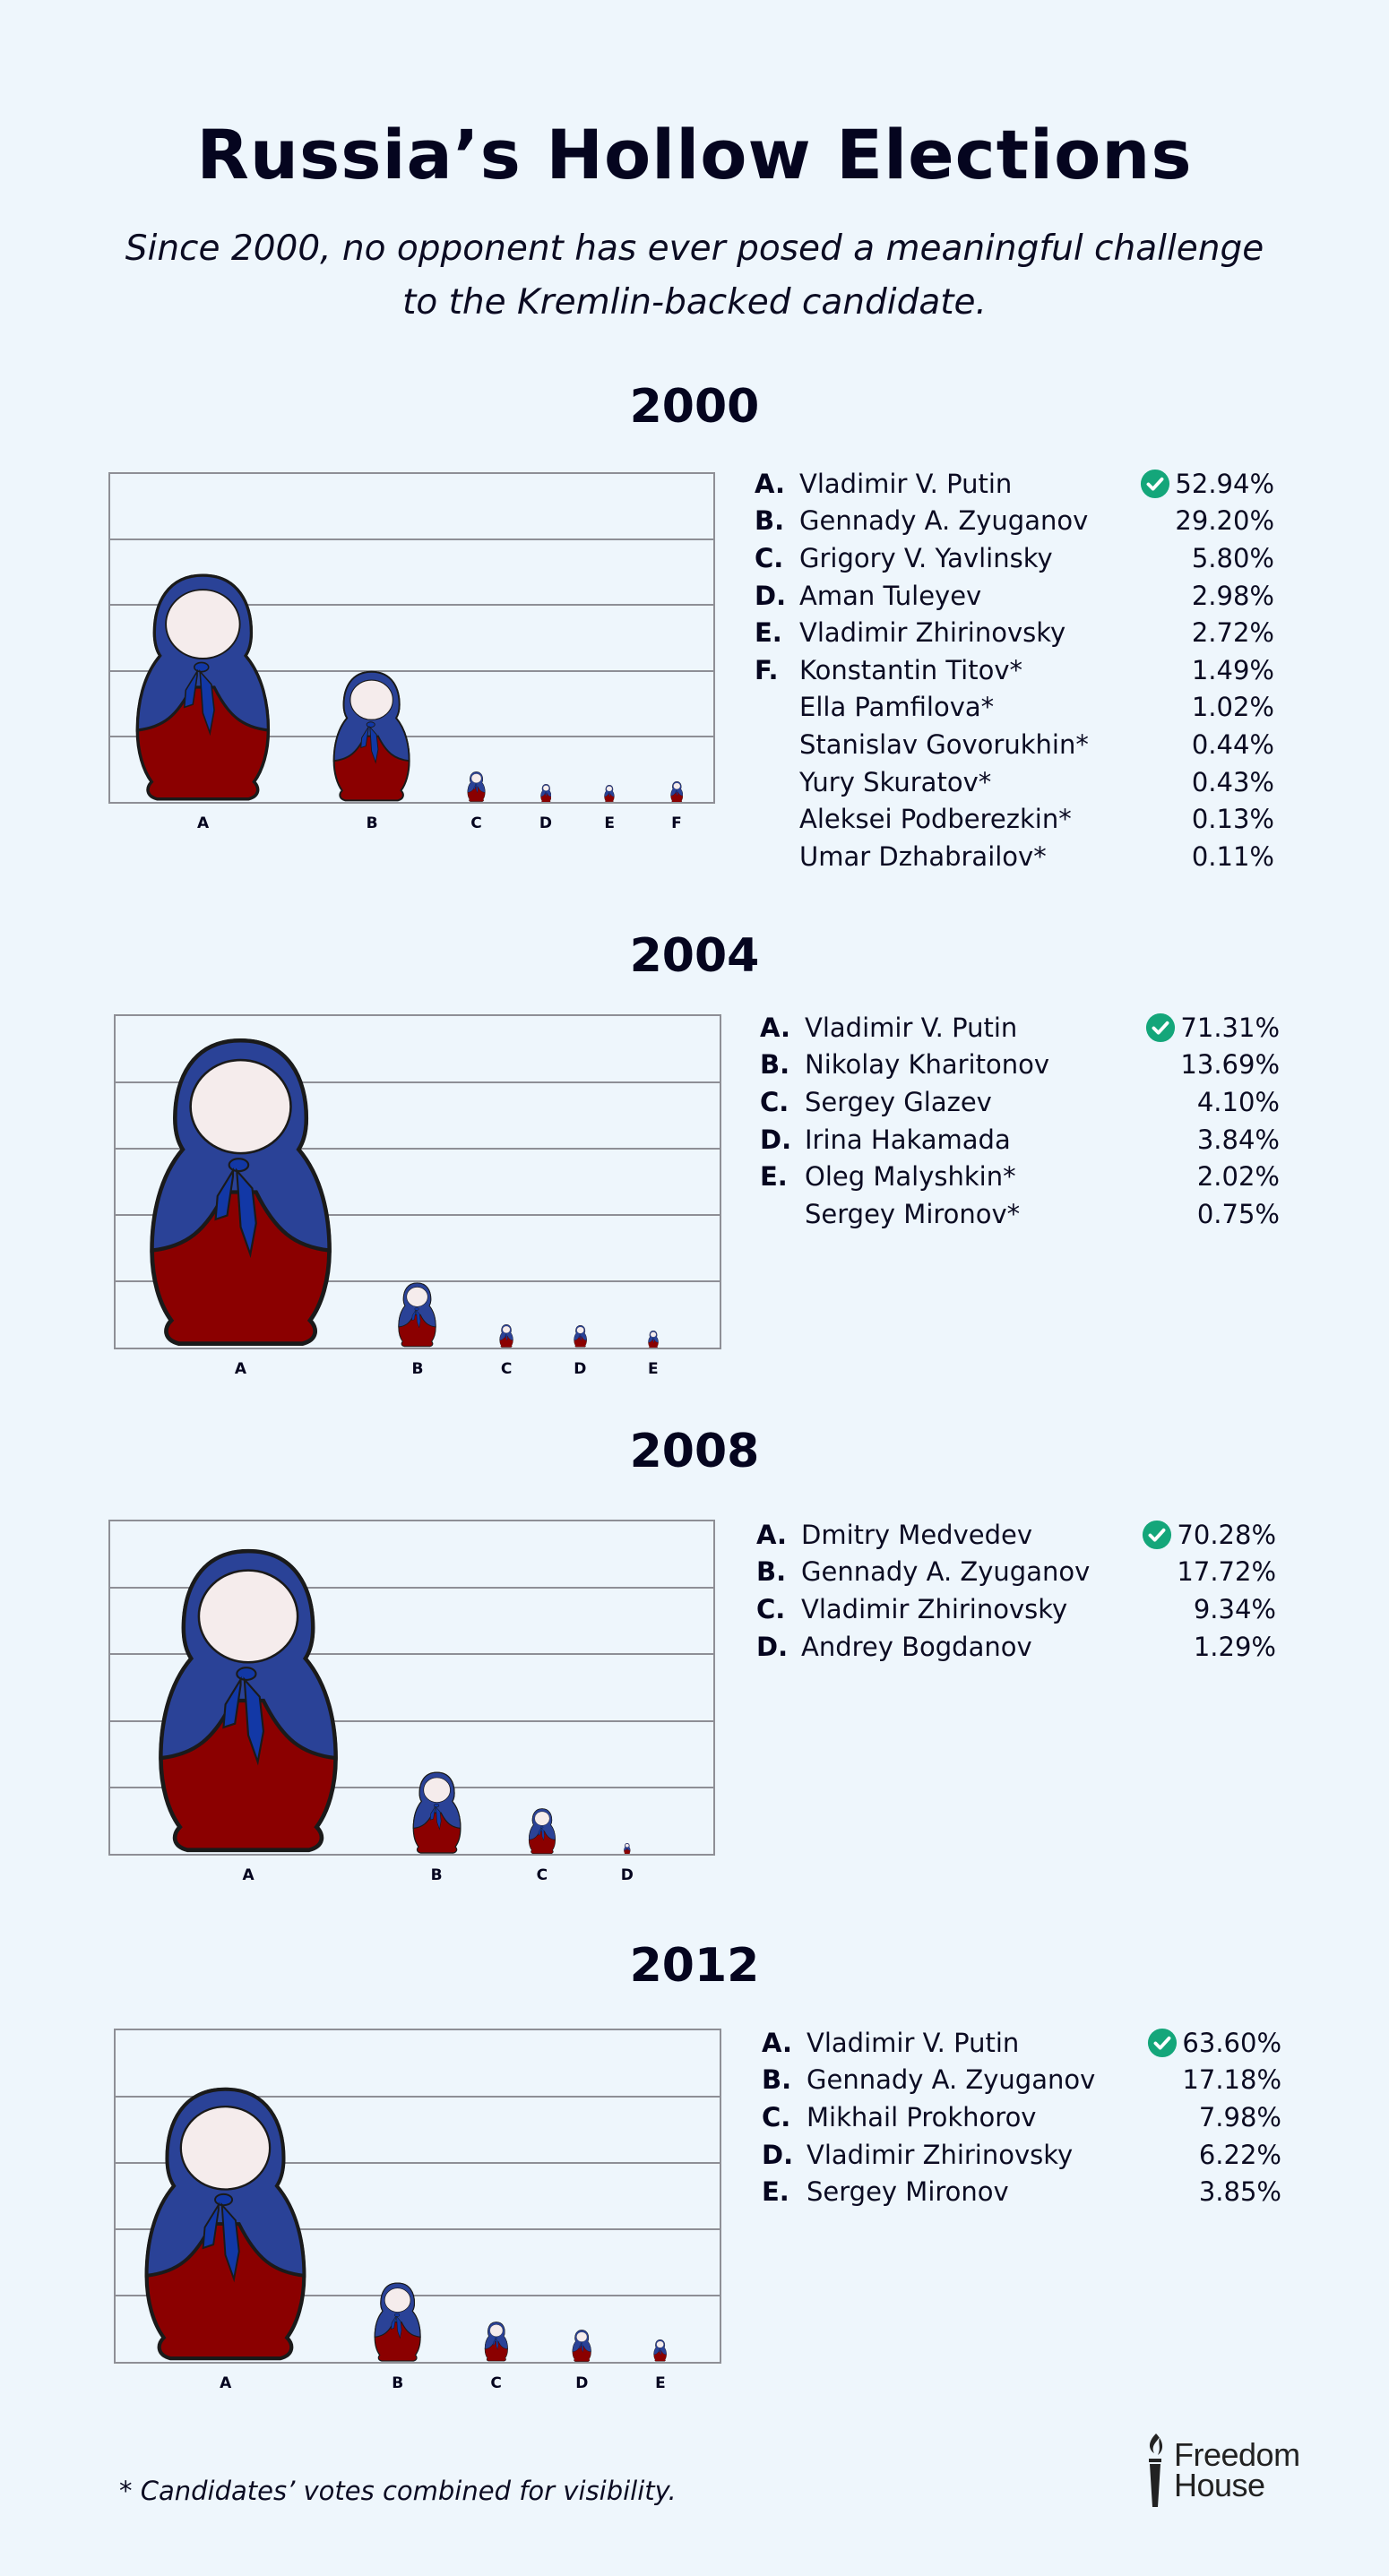 The image size is (1389, 2576). Describe the element at coordinates (910, 1177) in the screenshot. I see `candidate-name: Oleg Malyshkin*` at that location.